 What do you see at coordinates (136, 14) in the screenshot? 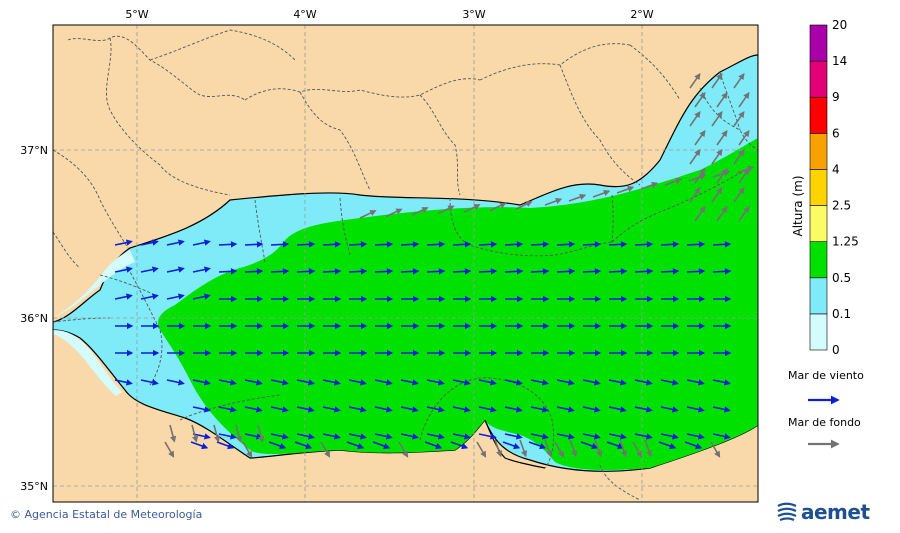
I see `lon-tick-label: 5°W` at bounding box center [136, 14].